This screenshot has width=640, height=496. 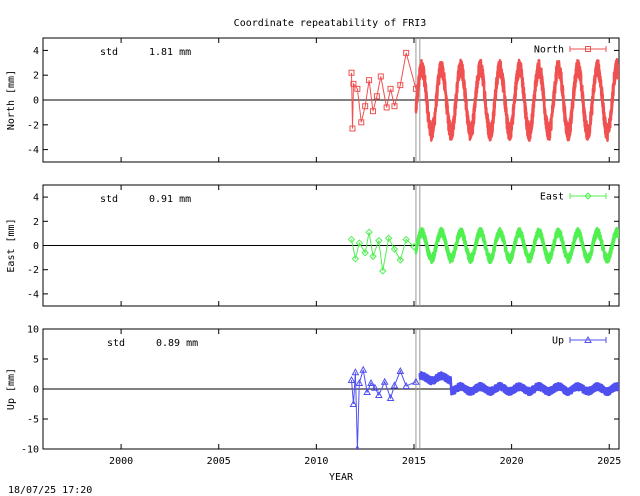 I want to click on legend-label: North, so click(x=549, y=50).